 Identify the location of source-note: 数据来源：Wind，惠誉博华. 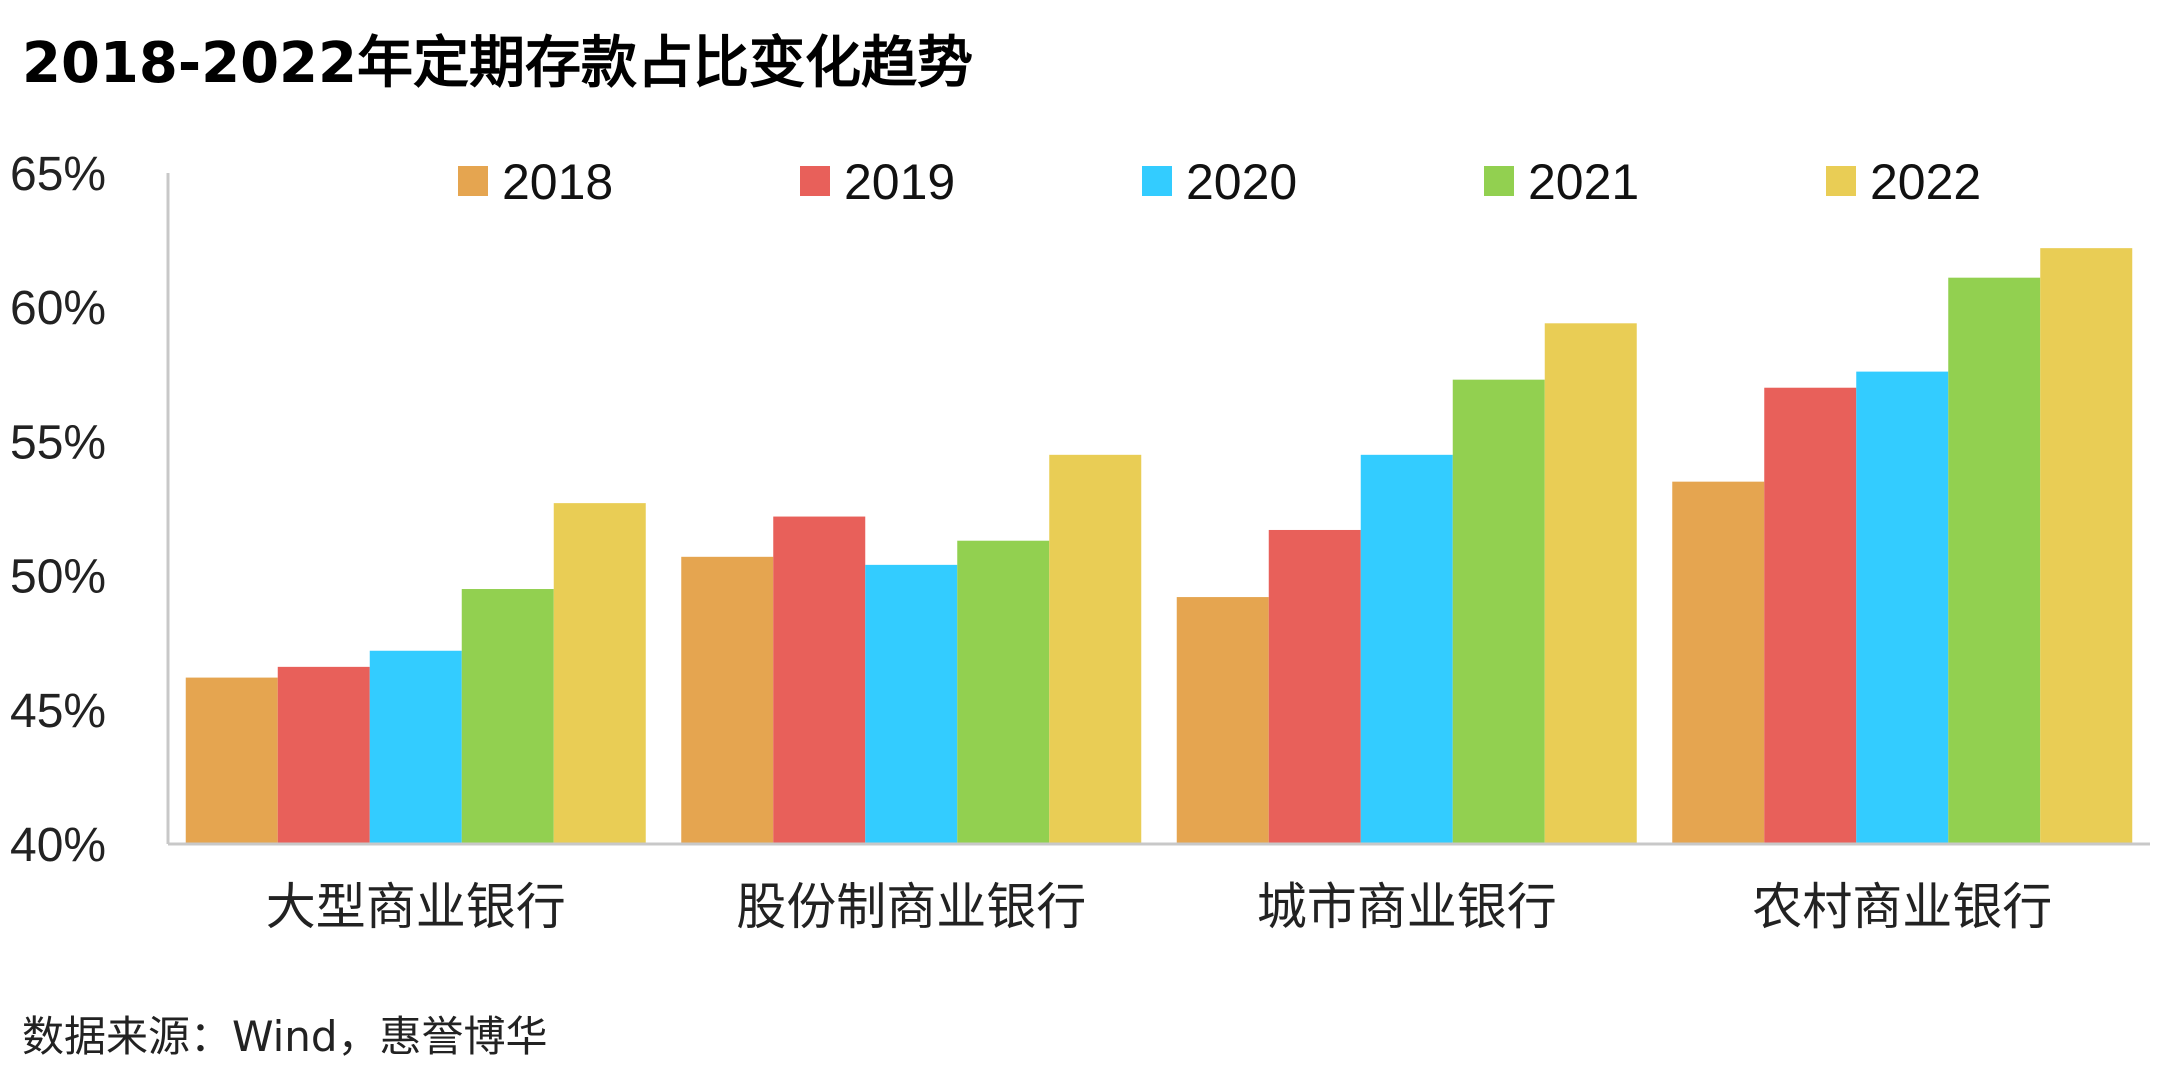
(285, 1036).